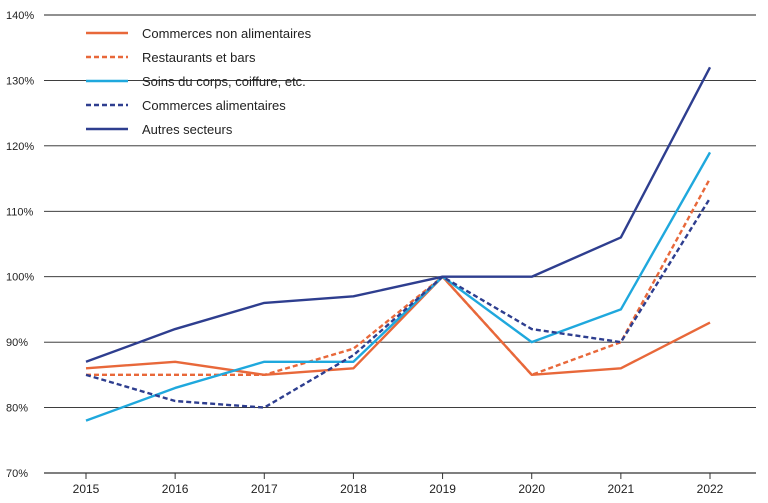 This screenshot has width=768, height=503. What do you see at coordinates (20, 16) in the screenshot?
I see `y-tick-label: 140%` at bounding box center [20, 16].